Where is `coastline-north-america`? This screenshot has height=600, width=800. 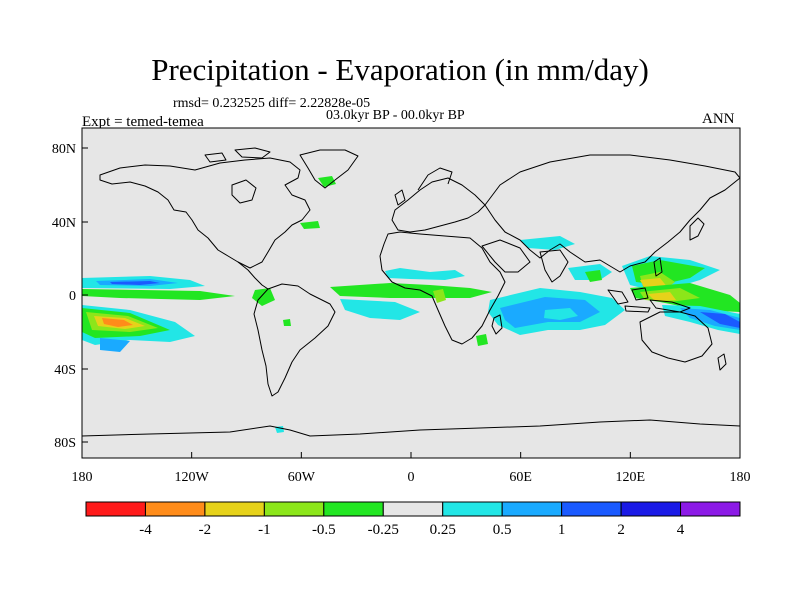
coastline-north-america is located at coordinates (205, 213).